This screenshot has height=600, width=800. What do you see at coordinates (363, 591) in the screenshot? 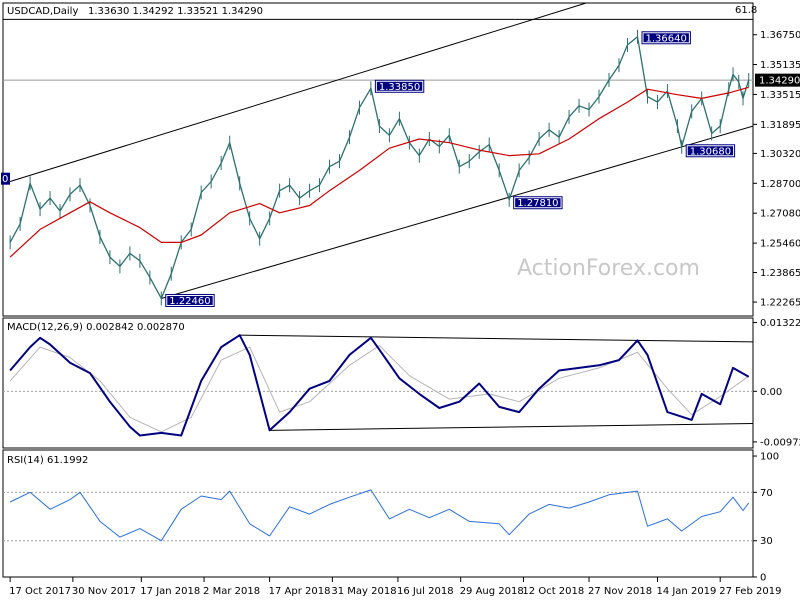
I see `x-tick-label: 31 May 2018` at bounding box center [363, 591].